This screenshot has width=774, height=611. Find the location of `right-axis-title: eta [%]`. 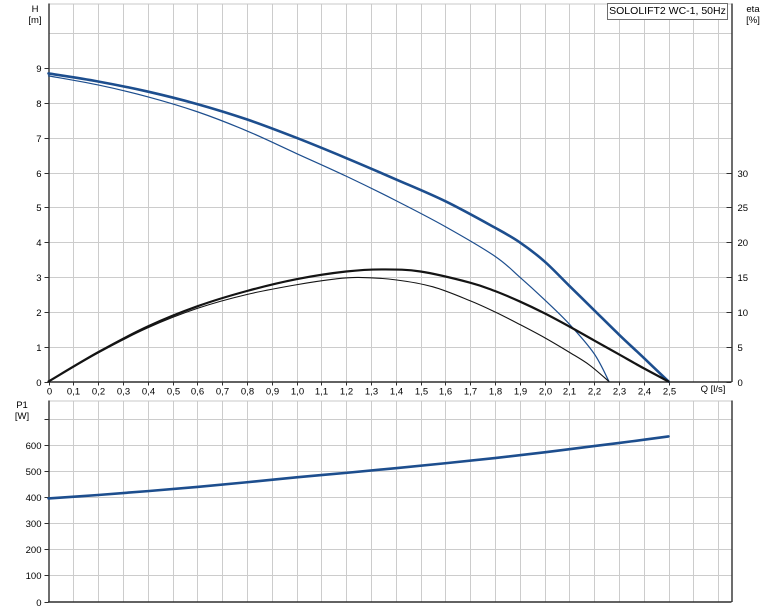

right-axis-title: eta [%] is located at coordinates (753, 15).